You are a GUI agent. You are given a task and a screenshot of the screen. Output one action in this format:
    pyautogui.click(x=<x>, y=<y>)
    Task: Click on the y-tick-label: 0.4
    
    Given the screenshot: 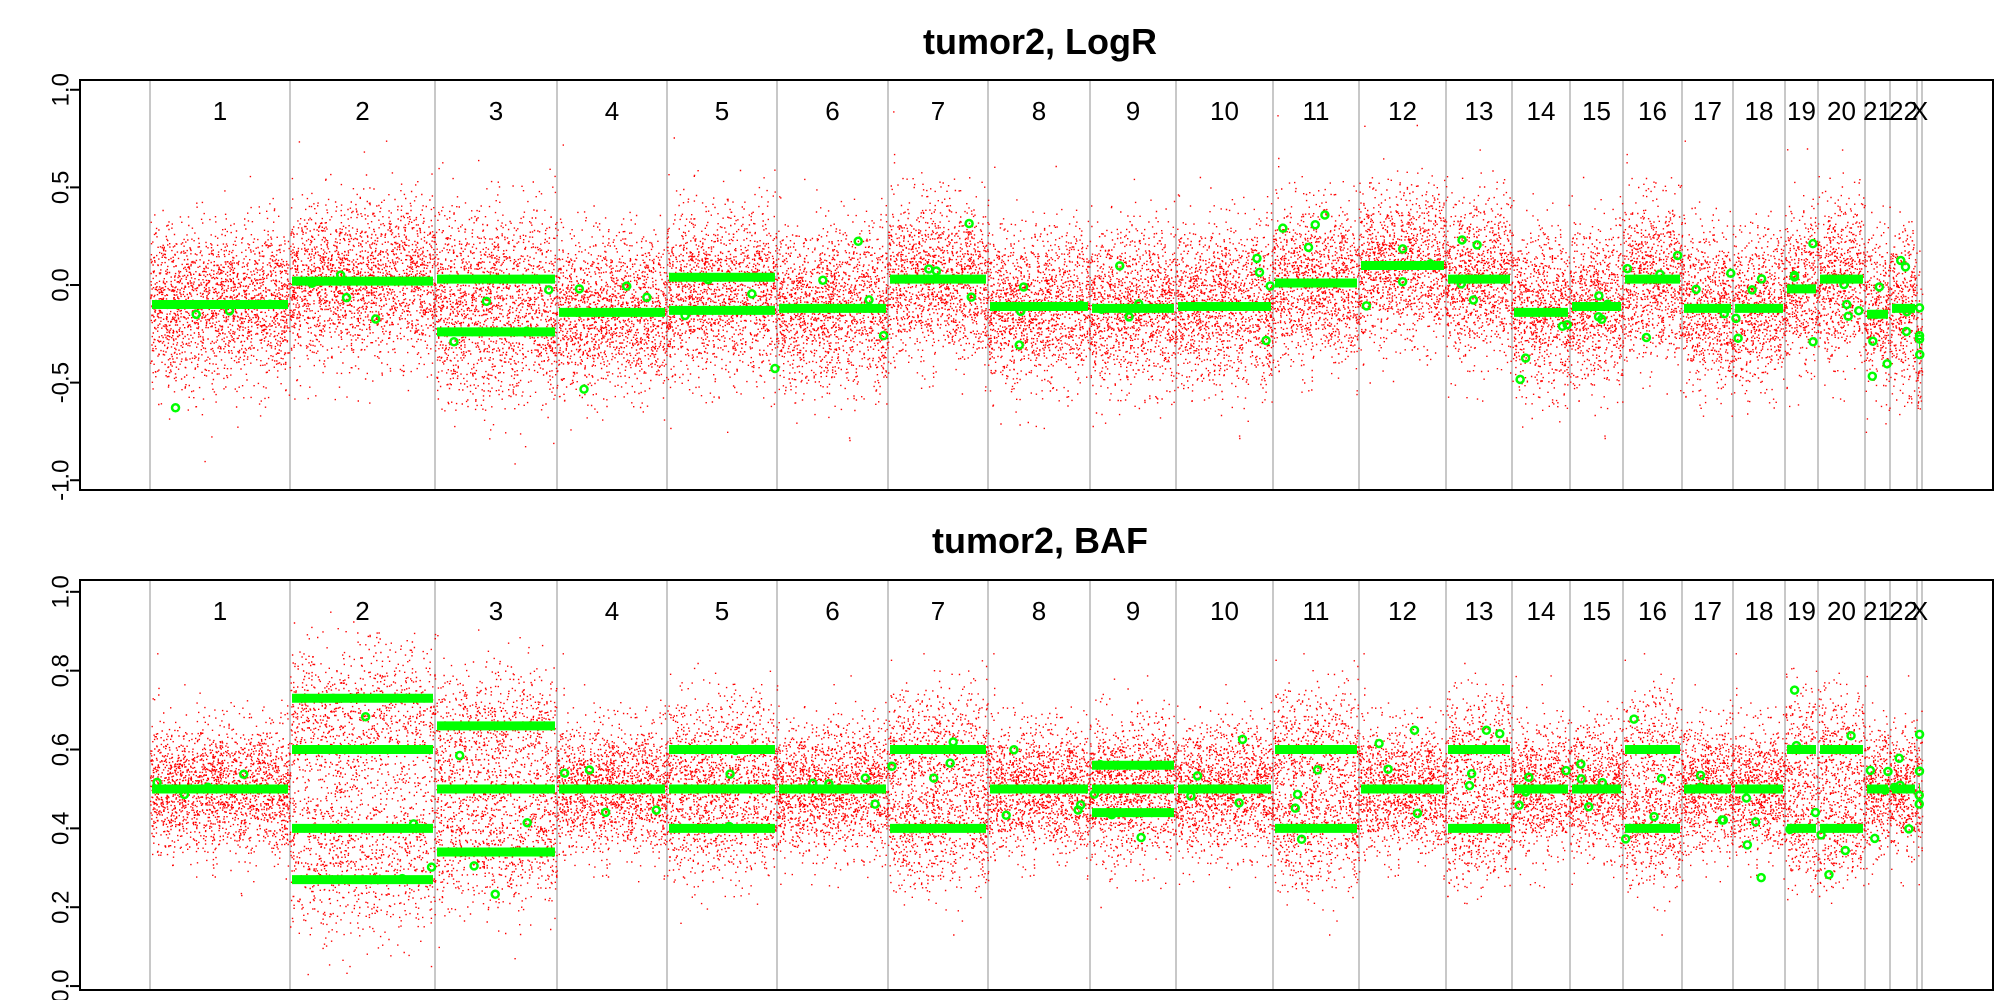 What is the action you would take?
    pyautogui.click(x=60, y=828)
    